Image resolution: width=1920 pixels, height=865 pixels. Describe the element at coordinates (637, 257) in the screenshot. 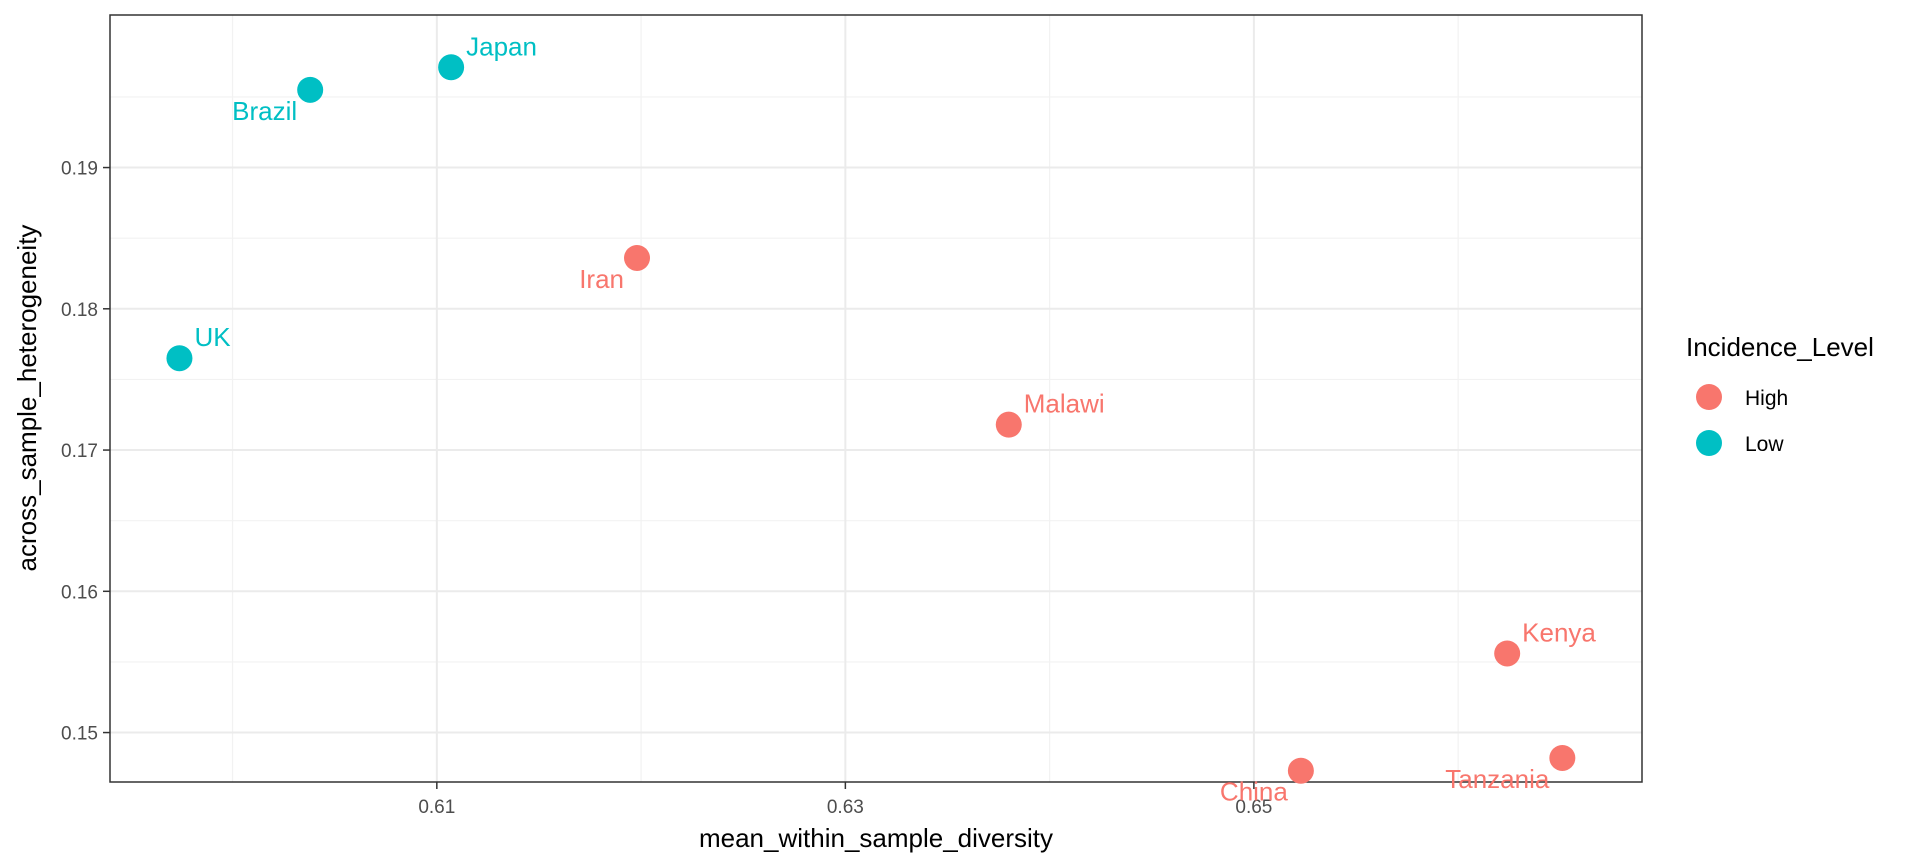

I see `point-iran` at that location.